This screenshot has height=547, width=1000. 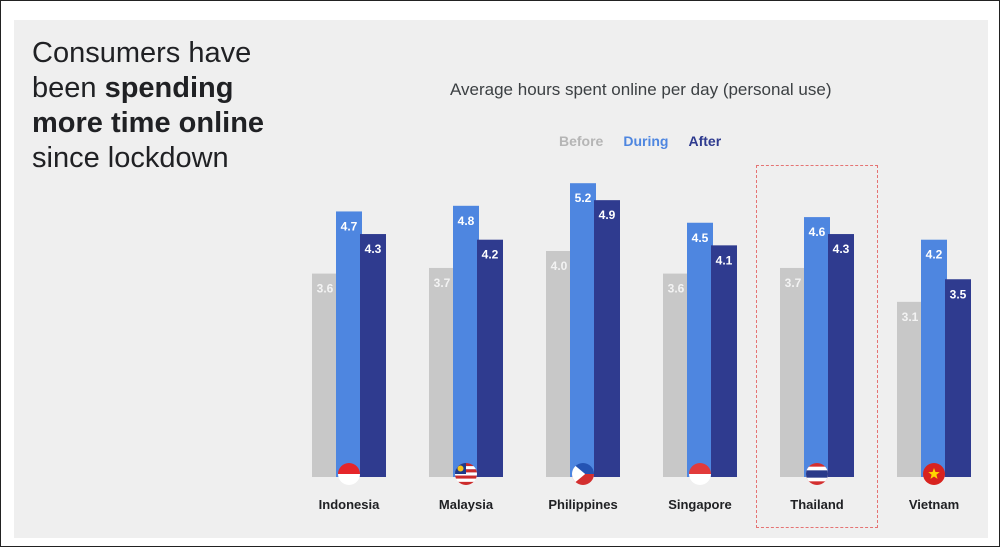 I want to click on data-label-thailand-after: 4.3, so click(x=841, y=249).